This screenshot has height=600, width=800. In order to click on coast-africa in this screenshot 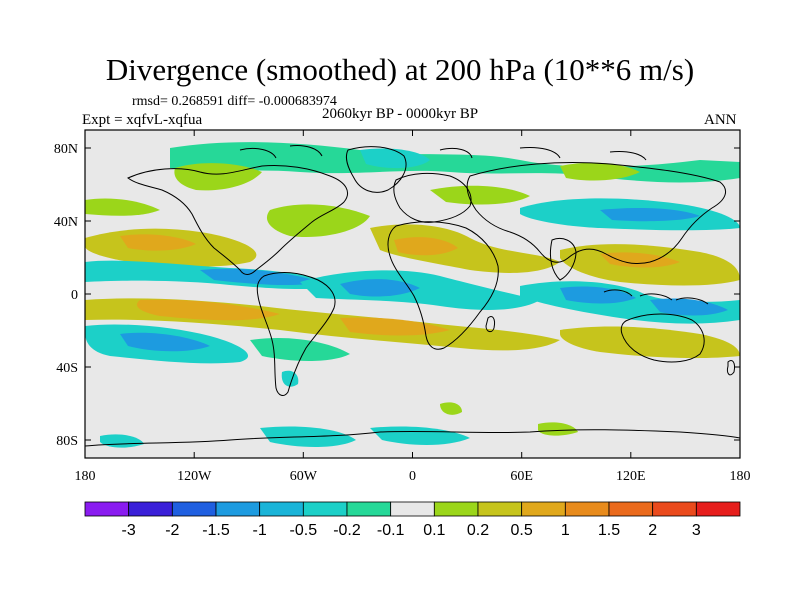, I will do `click(443, 285)`.